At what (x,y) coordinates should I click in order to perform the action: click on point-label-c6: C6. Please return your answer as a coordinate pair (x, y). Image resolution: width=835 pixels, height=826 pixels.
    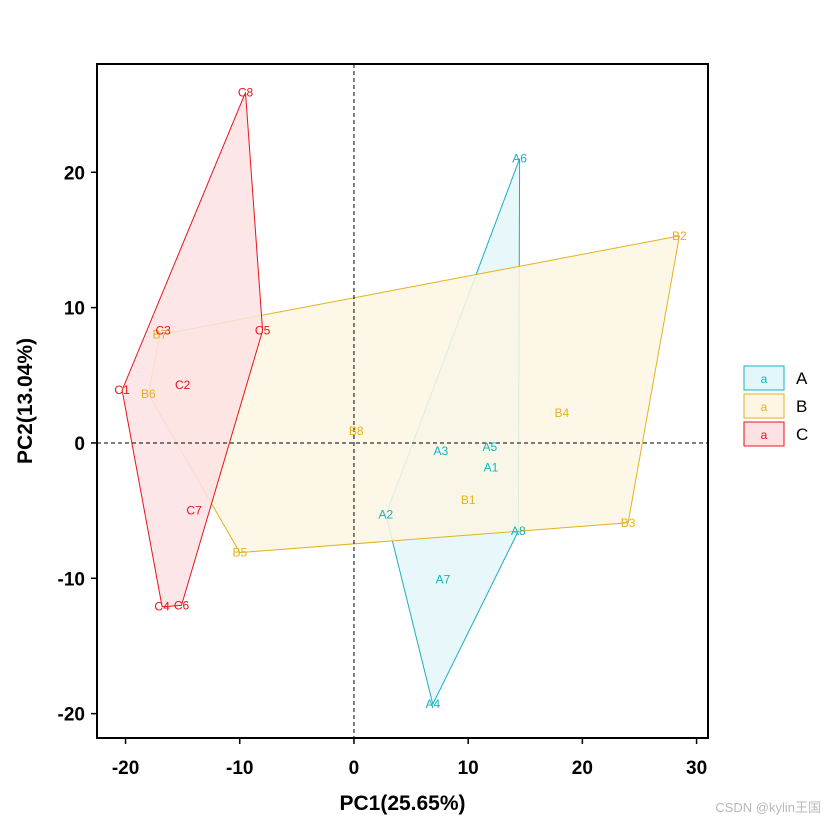
    Looking at the image, I should click on (182, 605).